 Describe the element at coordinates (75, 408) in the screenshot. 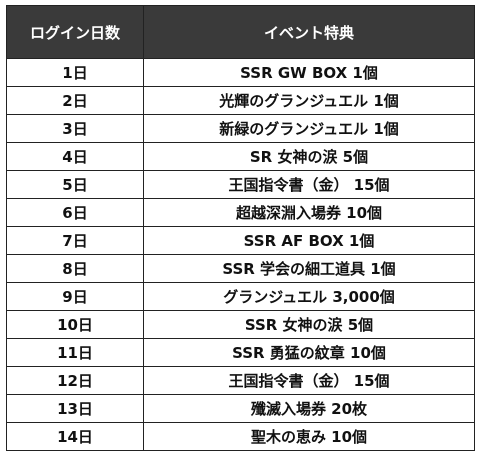

I see `day-cell: 13日` at that location.